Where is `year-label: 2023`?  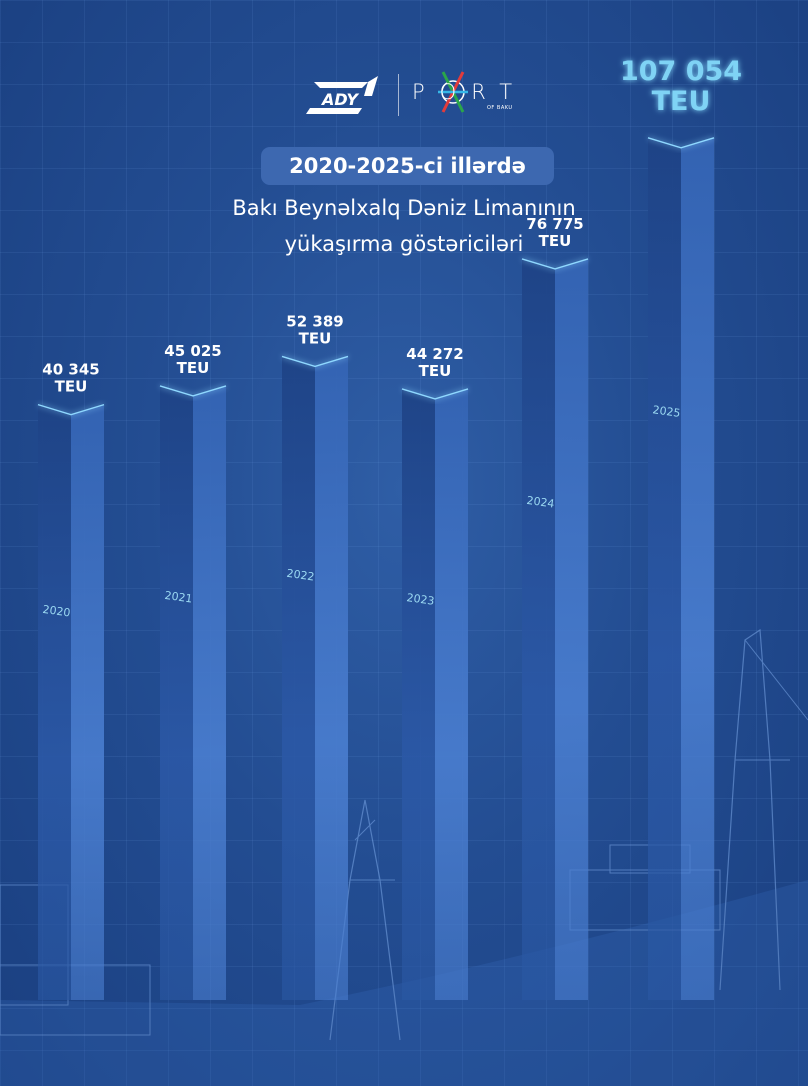 year-label: 2023 is located at coordinates (421, 599).